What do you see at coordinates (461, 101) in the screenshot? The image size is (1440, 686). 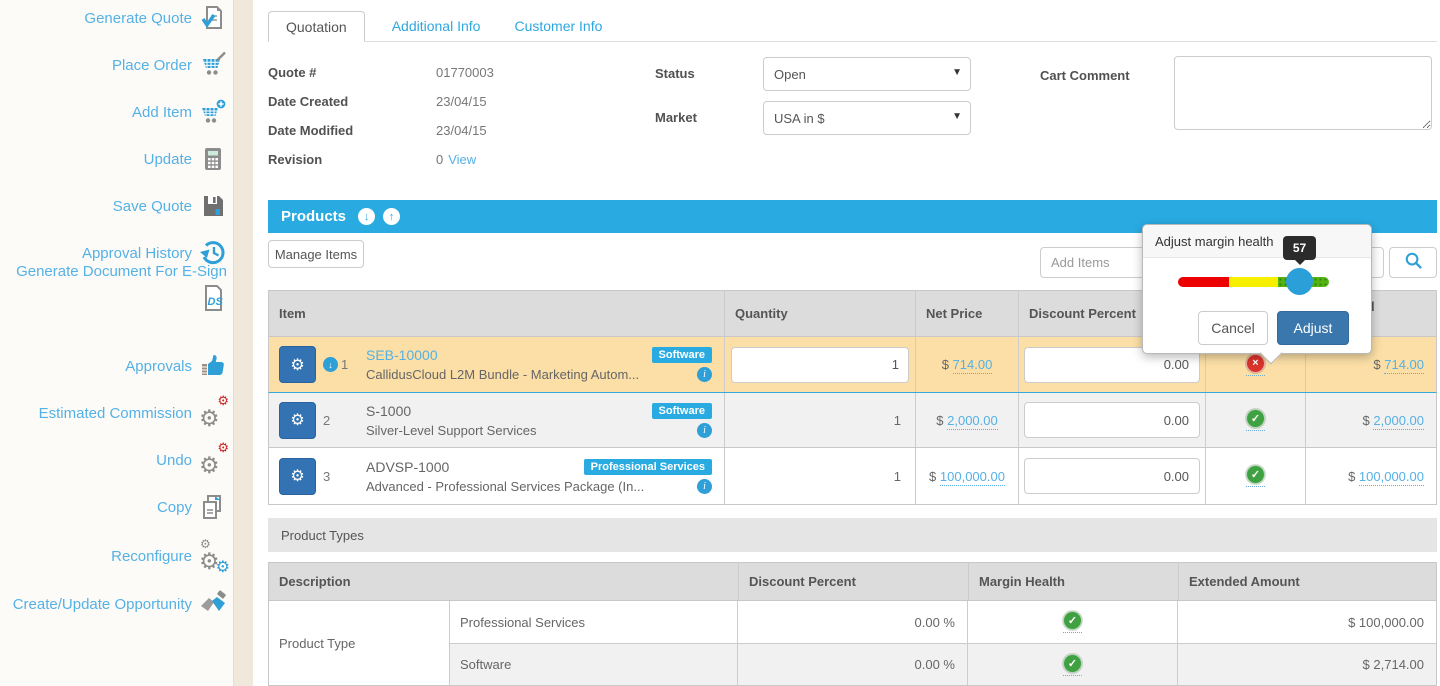 I see `date-created-value: 23/04/15` at bounding box center [461, 101].